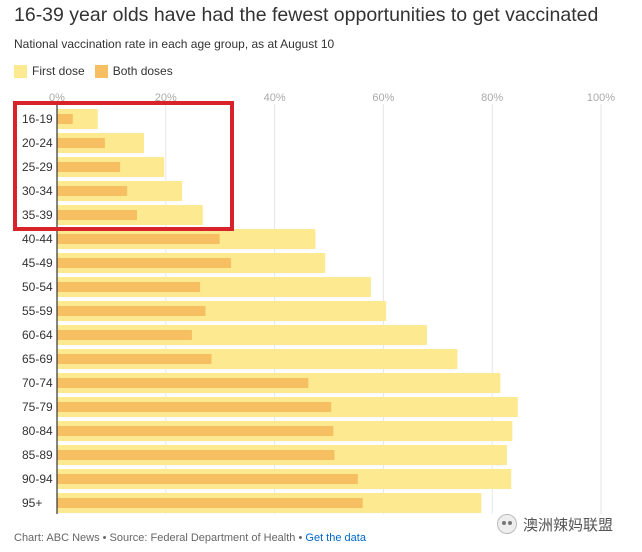  What do you see at coordinates (123, 166) in the screenshot?
I see `highlight-box` at bounding box center [123, 166].